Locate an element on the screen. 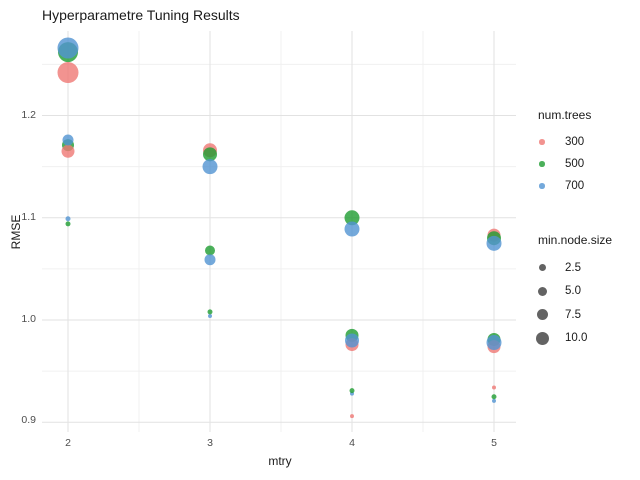 This screenshot has width=640, height=480. y-tick-label: 0.9 is located at coordinates (28, 420).